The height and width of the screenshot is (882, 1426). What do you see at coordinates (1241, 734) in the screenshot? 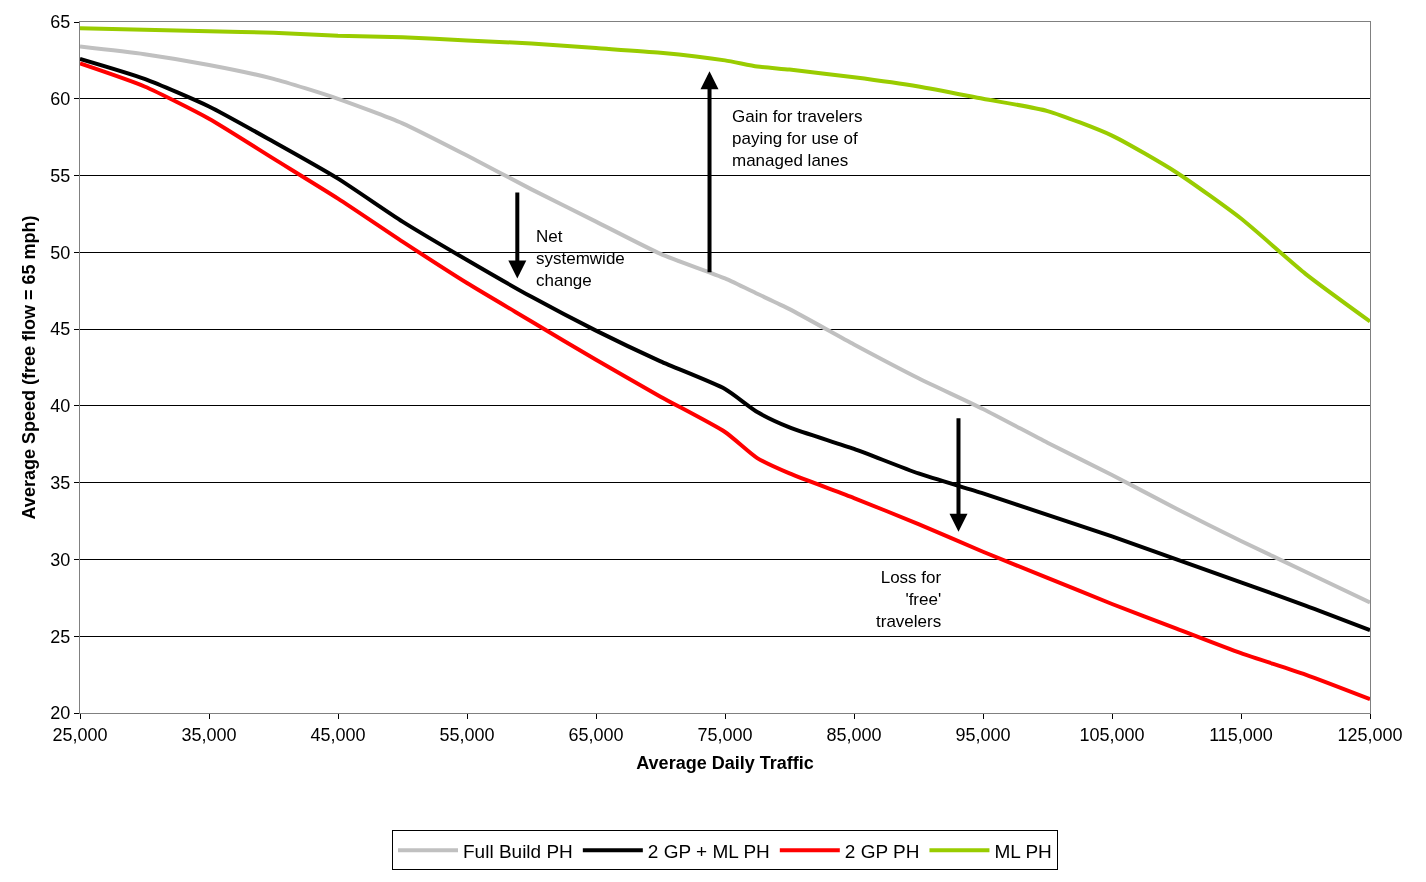
I see `x-tick-label: 115,000` at bounding box center [1241, 734].